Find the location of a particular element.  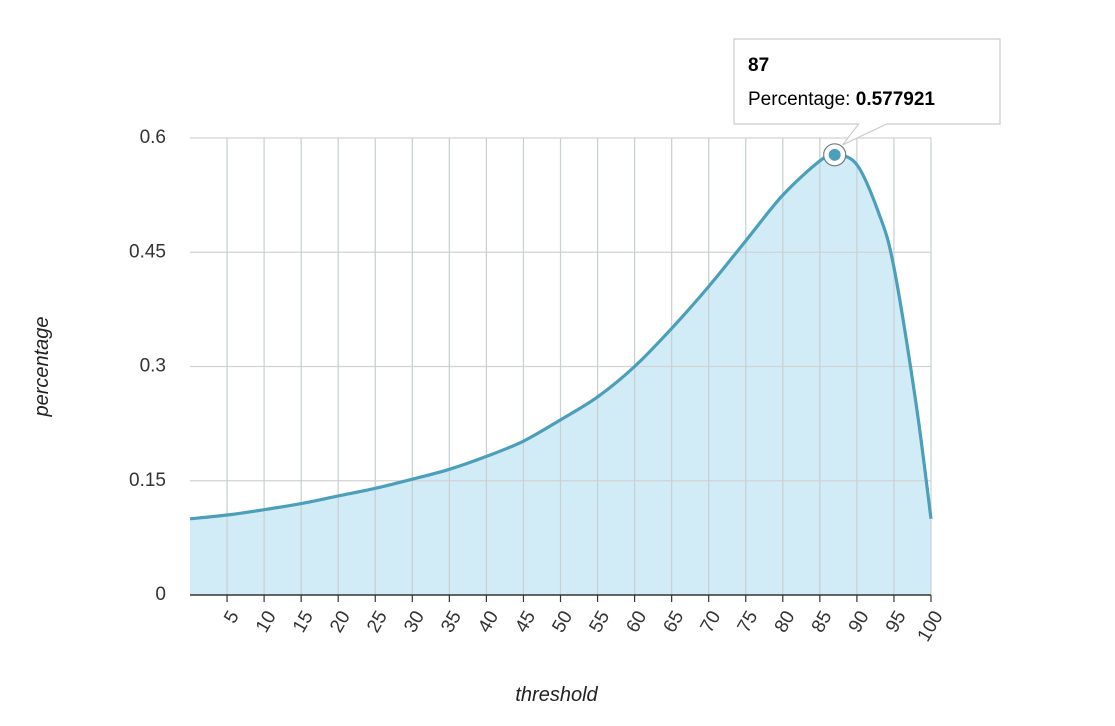

x-tick-label: 10 is located at coordinates (266, 622).